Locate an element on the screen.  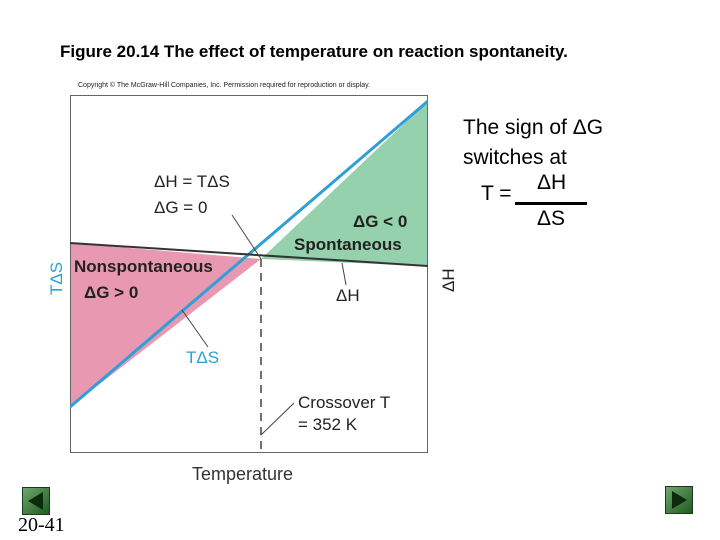
tds-leader-line is located at coordinates (195, 328).